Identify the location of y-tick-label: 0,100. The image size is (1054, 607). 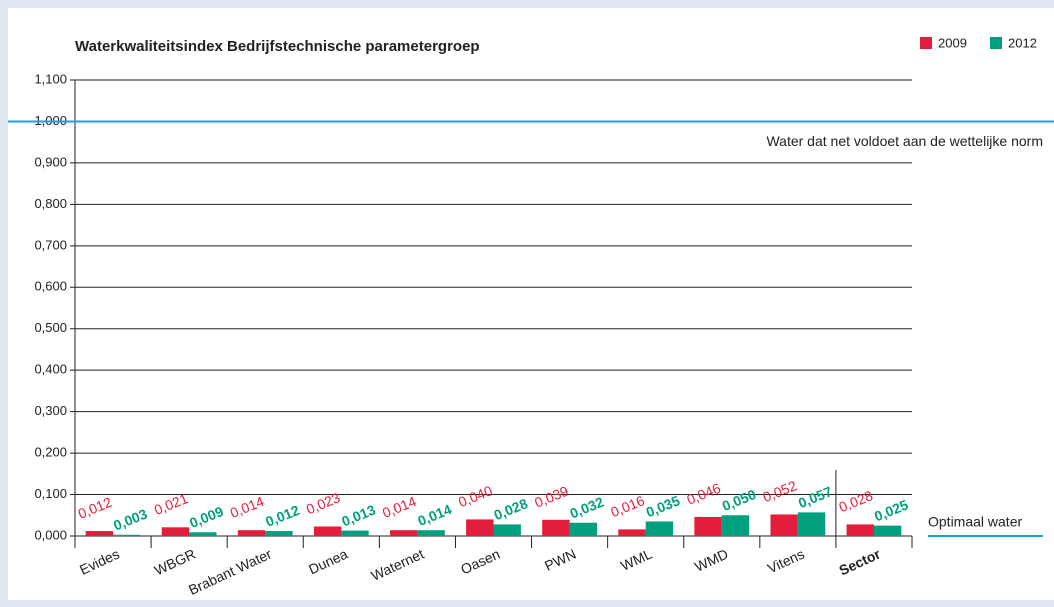
(50, 493).